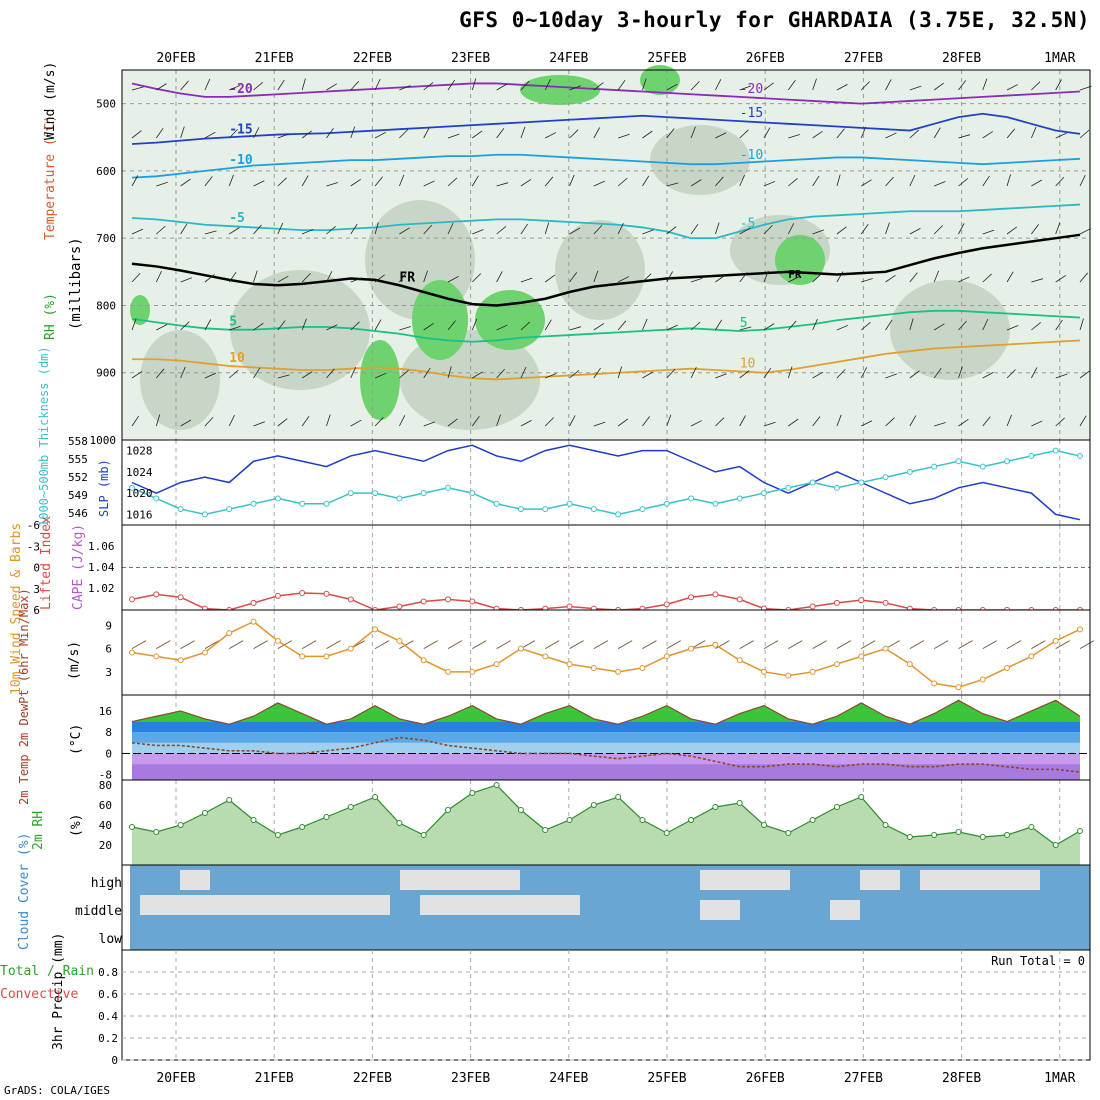 The width and height of the screenshot is (1100, 1100). Describe the element at coordinates (105, 825) in the screenshot. I see `rh2m-tick: 40` at that location.